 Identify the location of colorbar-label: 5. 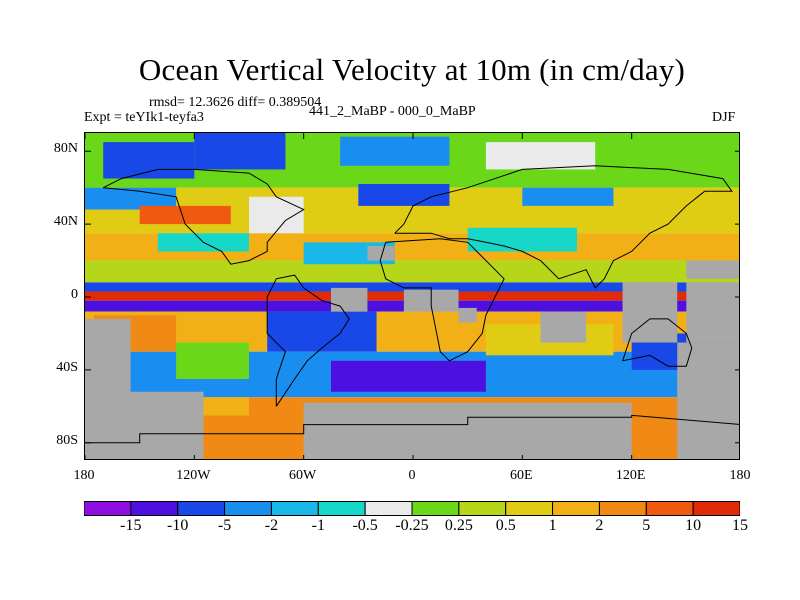
(646, 525).